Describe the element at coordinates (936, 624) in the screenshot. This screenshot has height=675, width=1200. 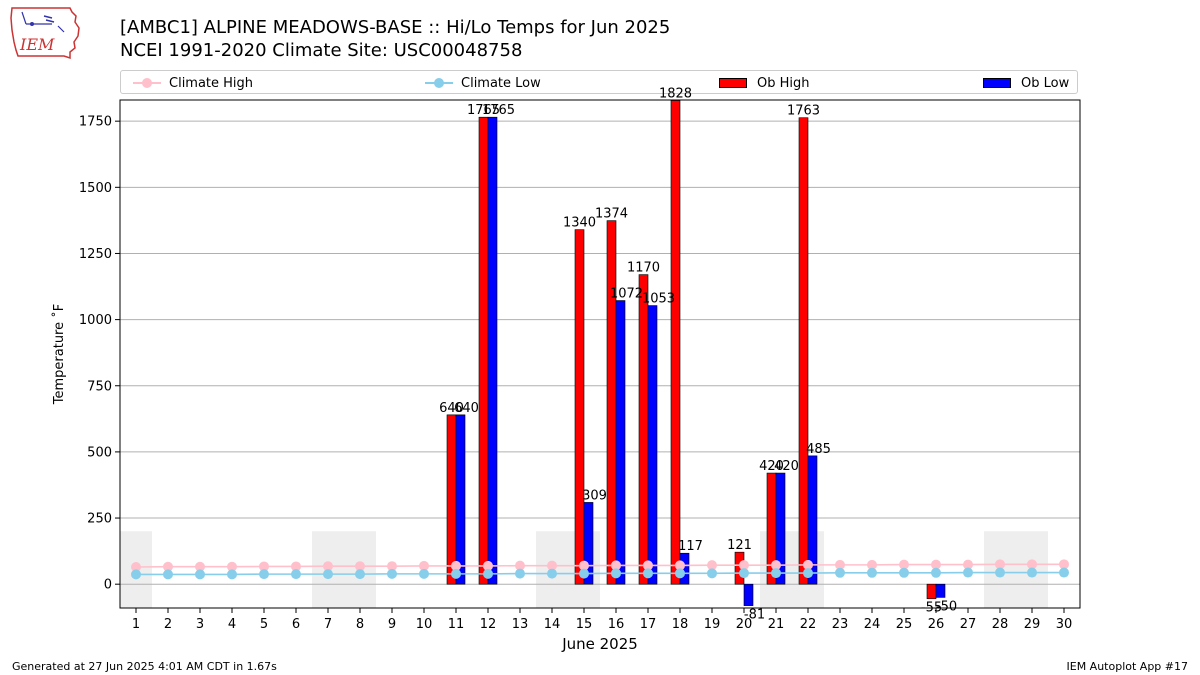
I see `x-tick-label: 26` at that location.